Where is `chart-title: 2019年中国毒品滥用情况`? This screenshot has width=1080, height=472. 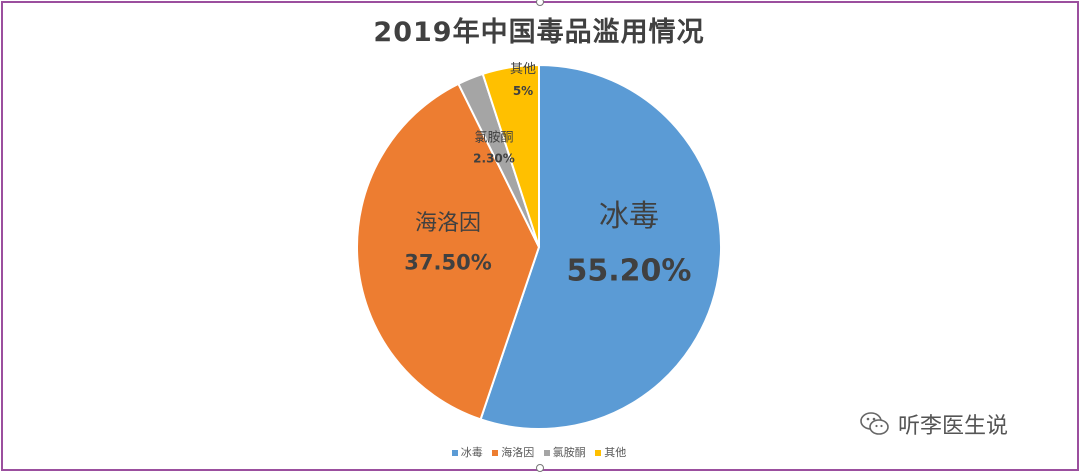 chart-title: 2019年中国毒品滥用情况 is located at coordinates (539, 32).